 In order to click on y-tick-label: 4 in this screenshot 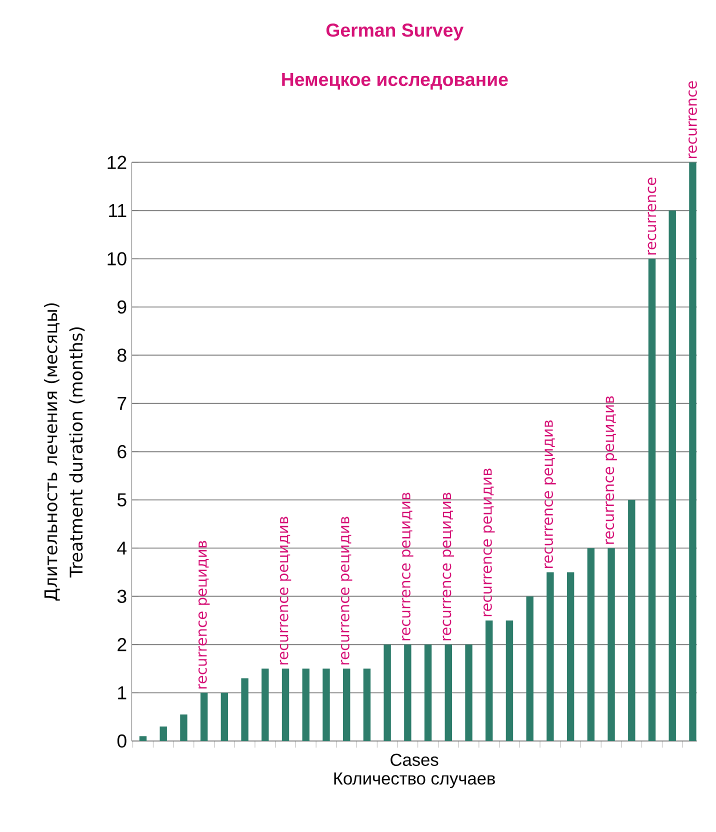, I will do `click(122, 548)`.